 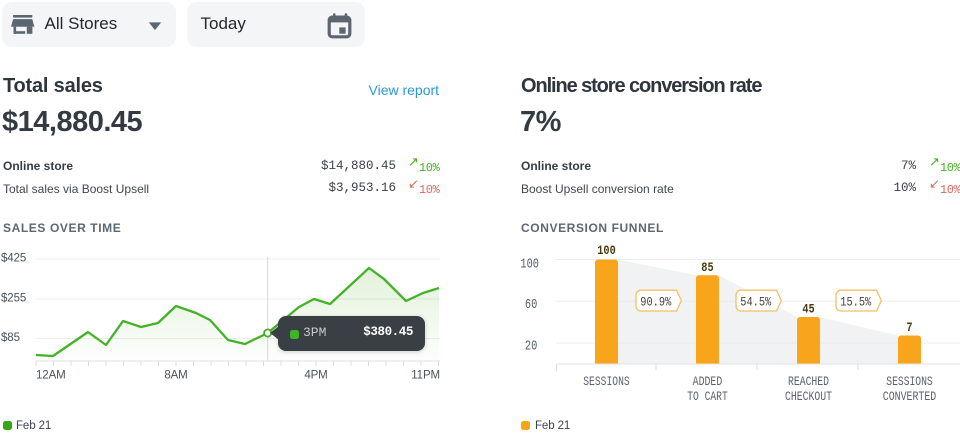 I want to click on svg-text: 12AM, so click(x=51, y=376).